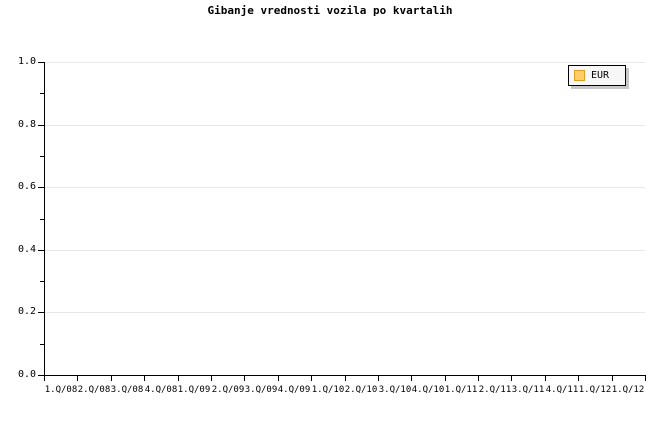  Describe the element at coordinates (562, 390) in the screenshot. I see `x-axis-tick-label: 4.Q/11` at that location.